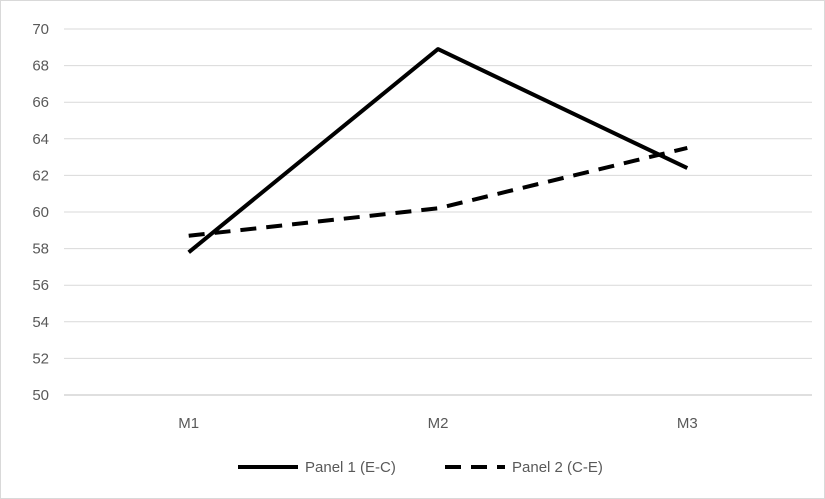 This screenshot has width=825, height=499. I want to click on y-tick-label: 56, so click(40, 285).